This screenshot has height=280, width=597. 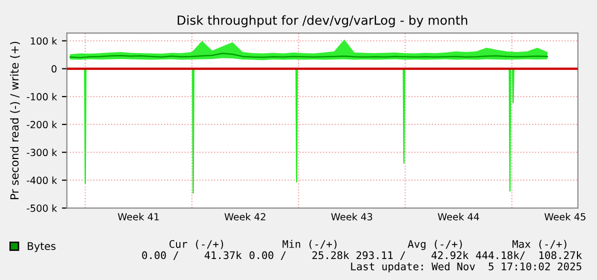 I want to click on text: 293.11 / 42.92k, so click(x=412, y=255).